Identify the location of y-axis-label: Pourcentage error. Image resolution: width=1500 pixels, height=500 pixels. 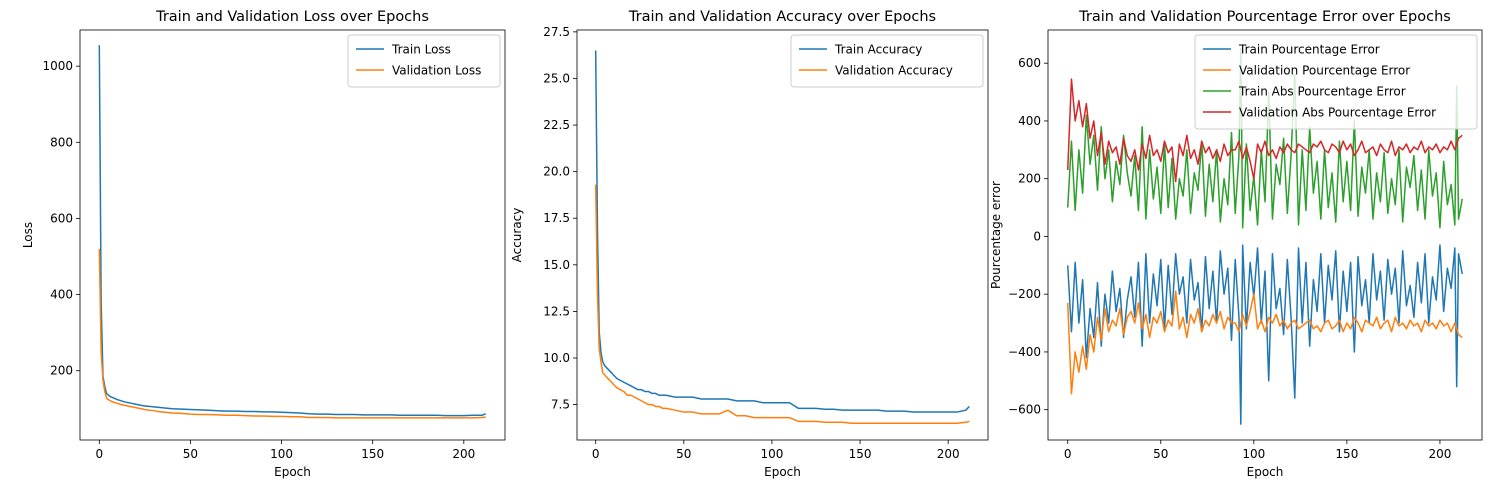
(996, 235).